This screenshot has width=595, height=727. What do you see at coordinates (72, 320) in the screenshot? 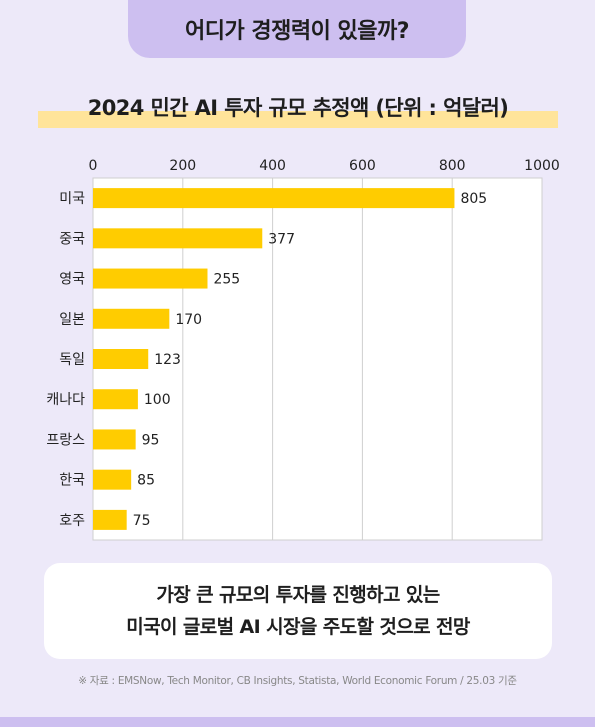
I see `category-label-3: 일본` at bounding box center [72, 320].